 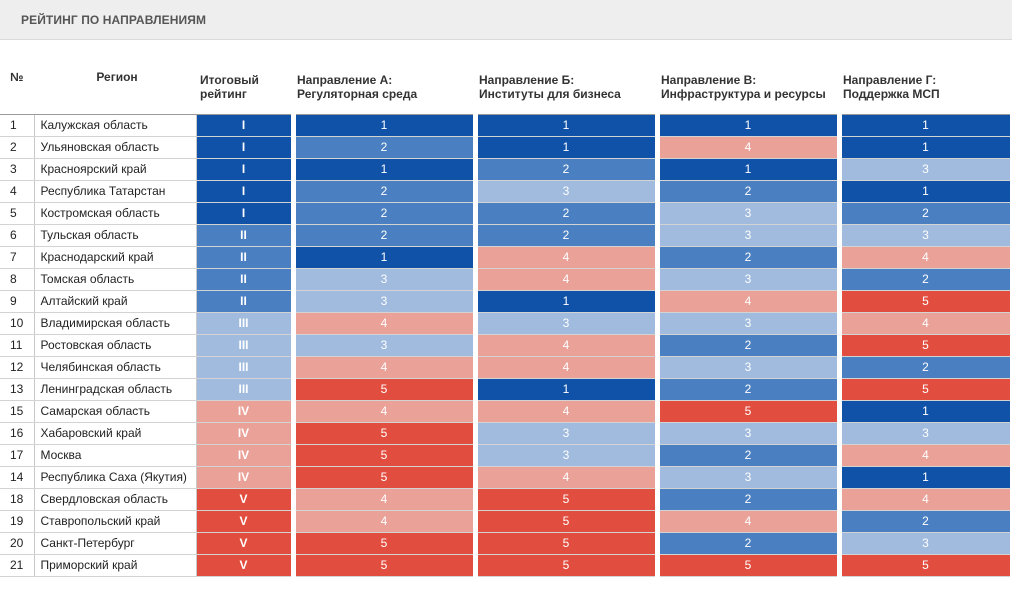 I want to click on region-name: Ульяновская область, so click(x=115, y=147).